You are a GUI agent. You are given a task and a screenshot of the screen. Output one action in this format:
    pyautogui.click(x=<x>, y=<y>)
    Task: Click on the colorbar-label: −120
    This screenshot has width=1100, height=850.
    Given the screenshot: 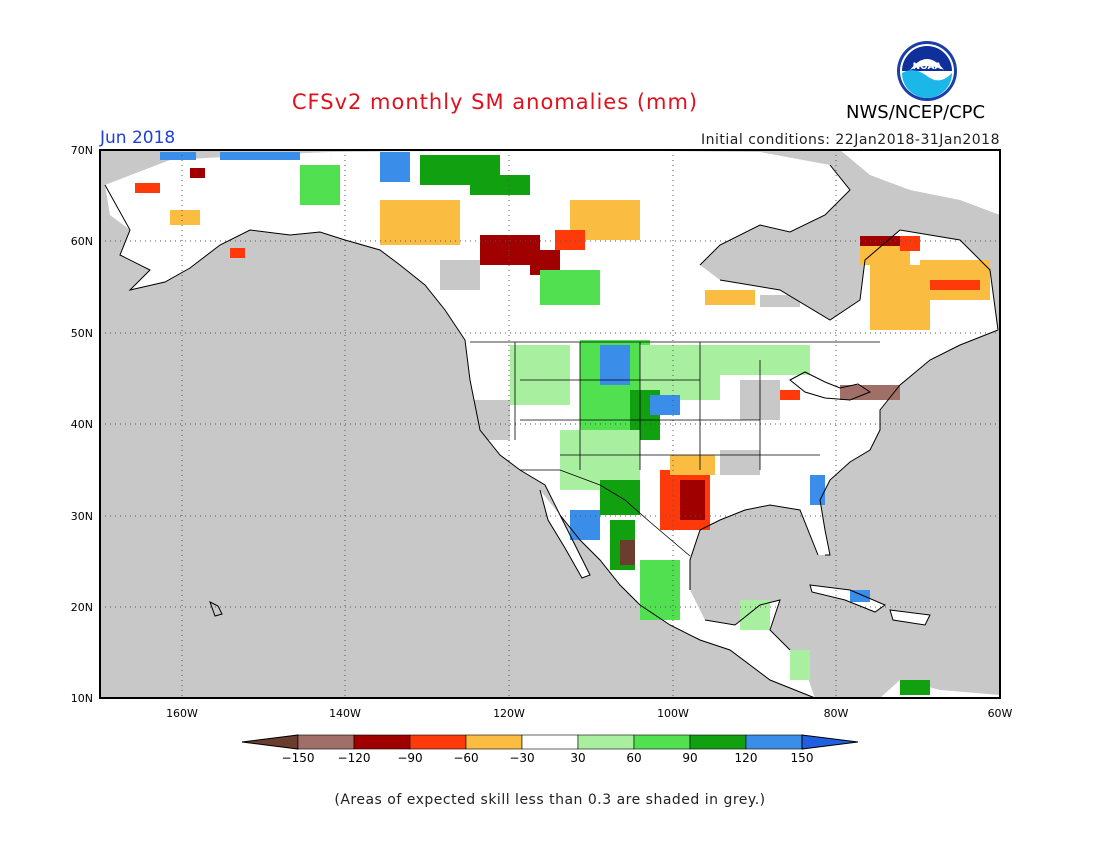 What is the action you would take?
    pyautogui.click(x=354, y=758)
    